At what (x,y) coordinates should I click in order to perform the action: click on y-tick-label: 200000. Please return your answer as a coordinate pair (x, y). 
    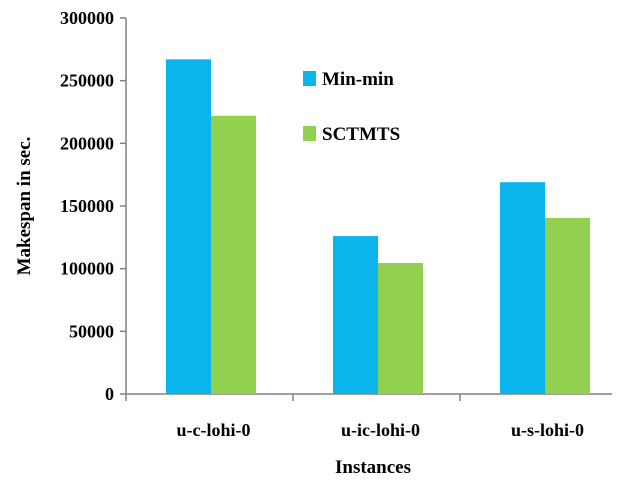
    Looking at the image, I should click on (87, 143).